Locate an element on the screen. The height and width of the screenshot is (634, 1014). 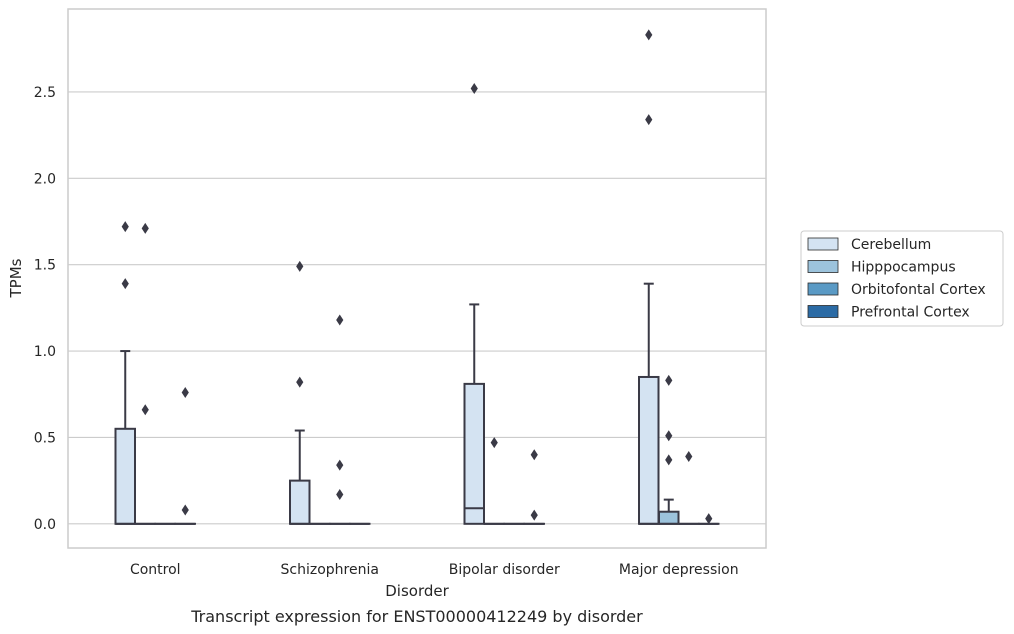
y-axis-label: TPMs is located at coordinates (16, 278).